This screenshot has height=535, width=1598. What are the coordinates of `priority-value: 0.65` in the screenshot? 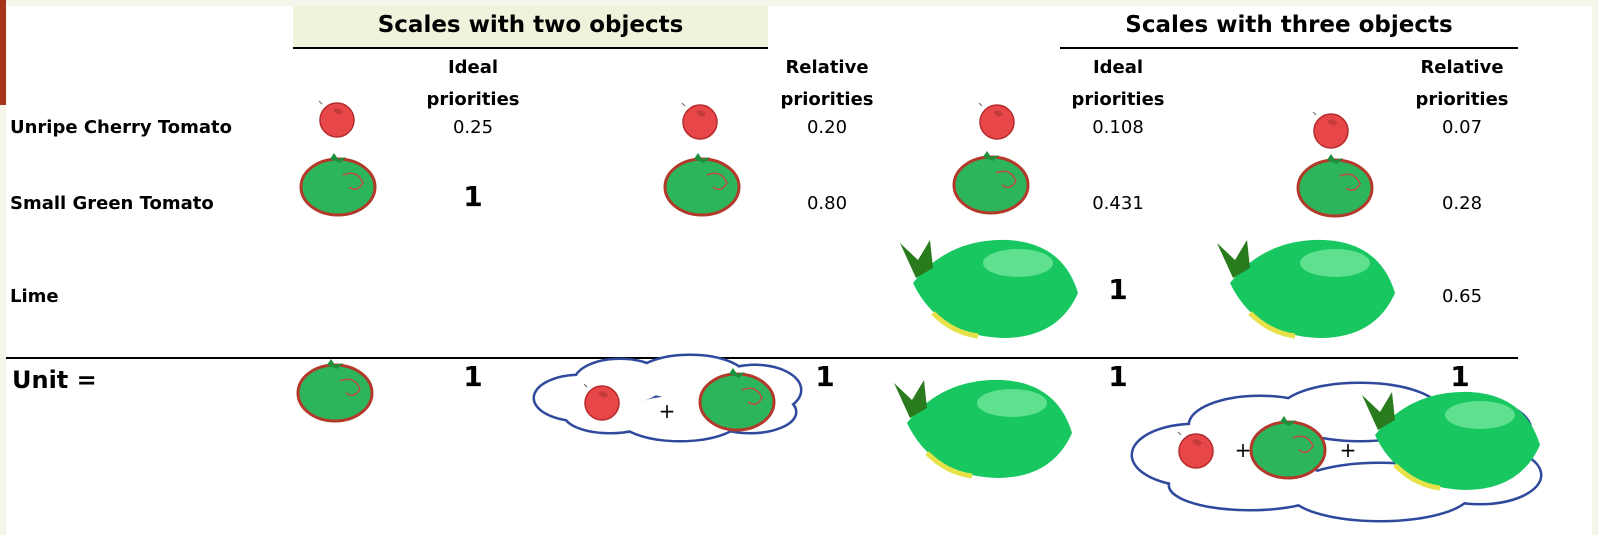 It's located at (1462, 296).